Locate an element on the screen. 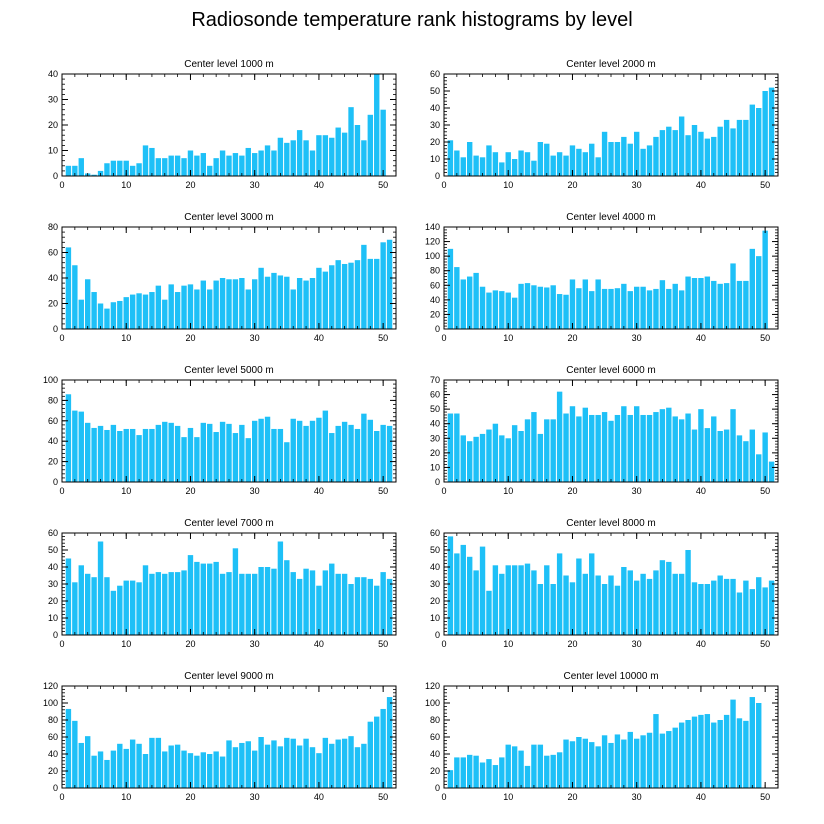 Image resolution: width=824 pixels, height=824 pixels. y-tick-label: 30 is located at coordinates (53, 584).